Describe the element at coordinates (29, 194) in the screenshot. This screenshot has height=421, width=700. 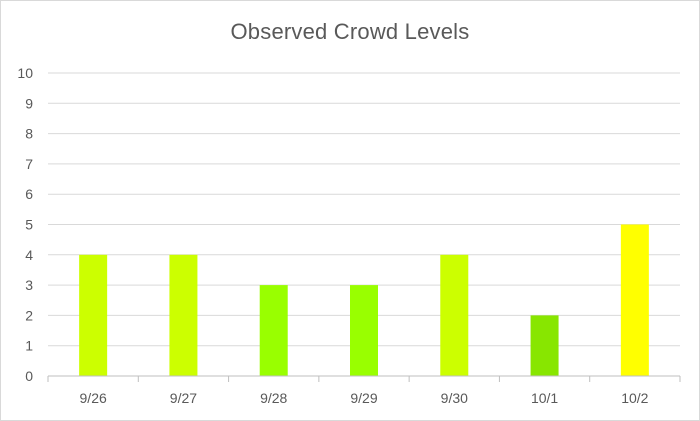
I see `y-tick-label: 6` at that location.